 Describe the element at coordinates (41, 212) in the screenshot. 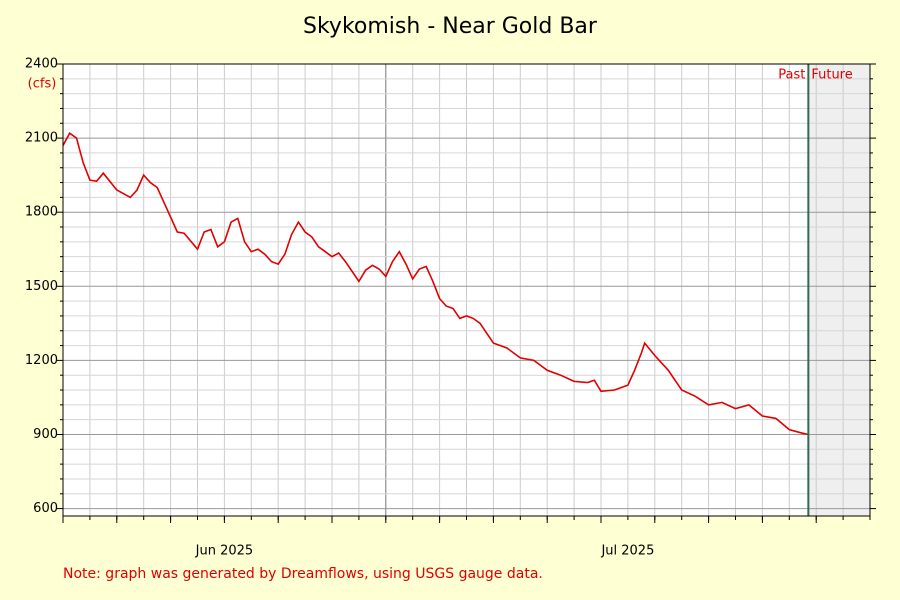

I see `y-tick-label: 1800` at that location.